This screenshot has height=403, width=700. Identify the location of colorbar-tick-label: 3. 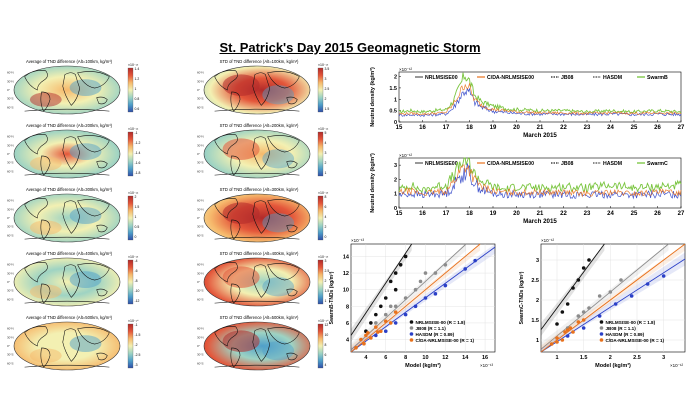
(326, 79).